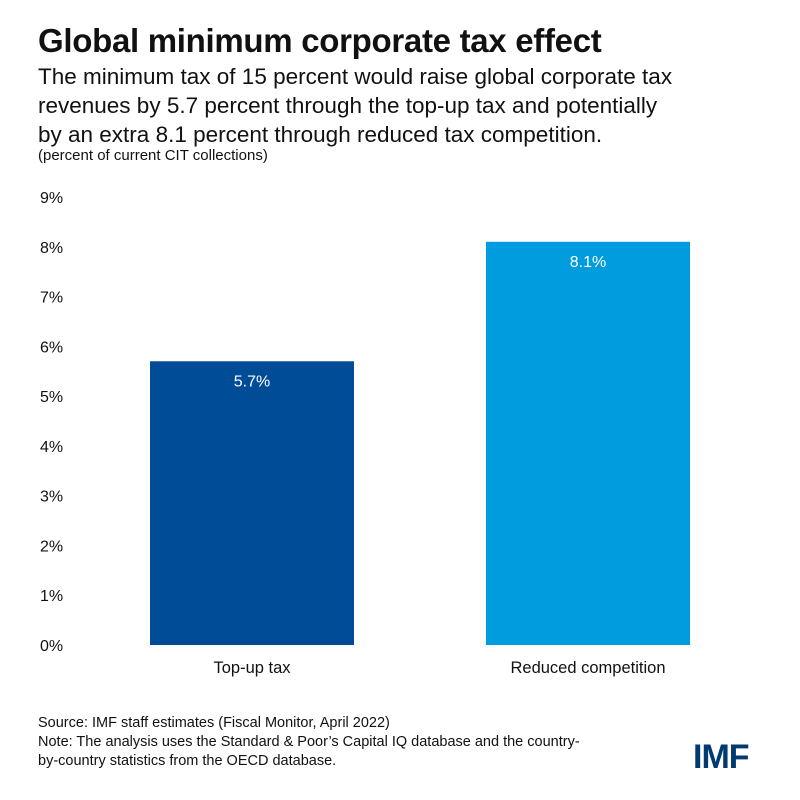 The width and height of the screenshot is (800, 800). Describe the element at coordinates (320, 40) in the screenshot. I see `chart-title: Global minimum corporate tax effect` at that location.